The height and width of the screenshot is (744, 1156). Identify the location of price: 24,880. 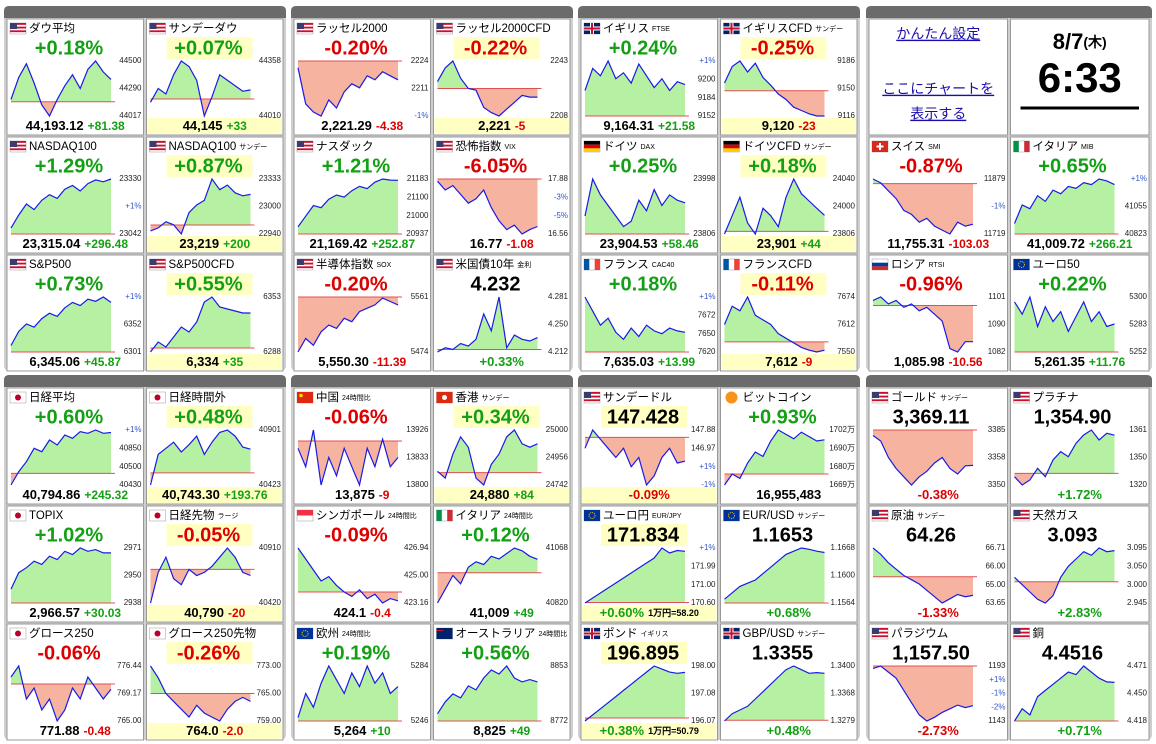
(490, 494).